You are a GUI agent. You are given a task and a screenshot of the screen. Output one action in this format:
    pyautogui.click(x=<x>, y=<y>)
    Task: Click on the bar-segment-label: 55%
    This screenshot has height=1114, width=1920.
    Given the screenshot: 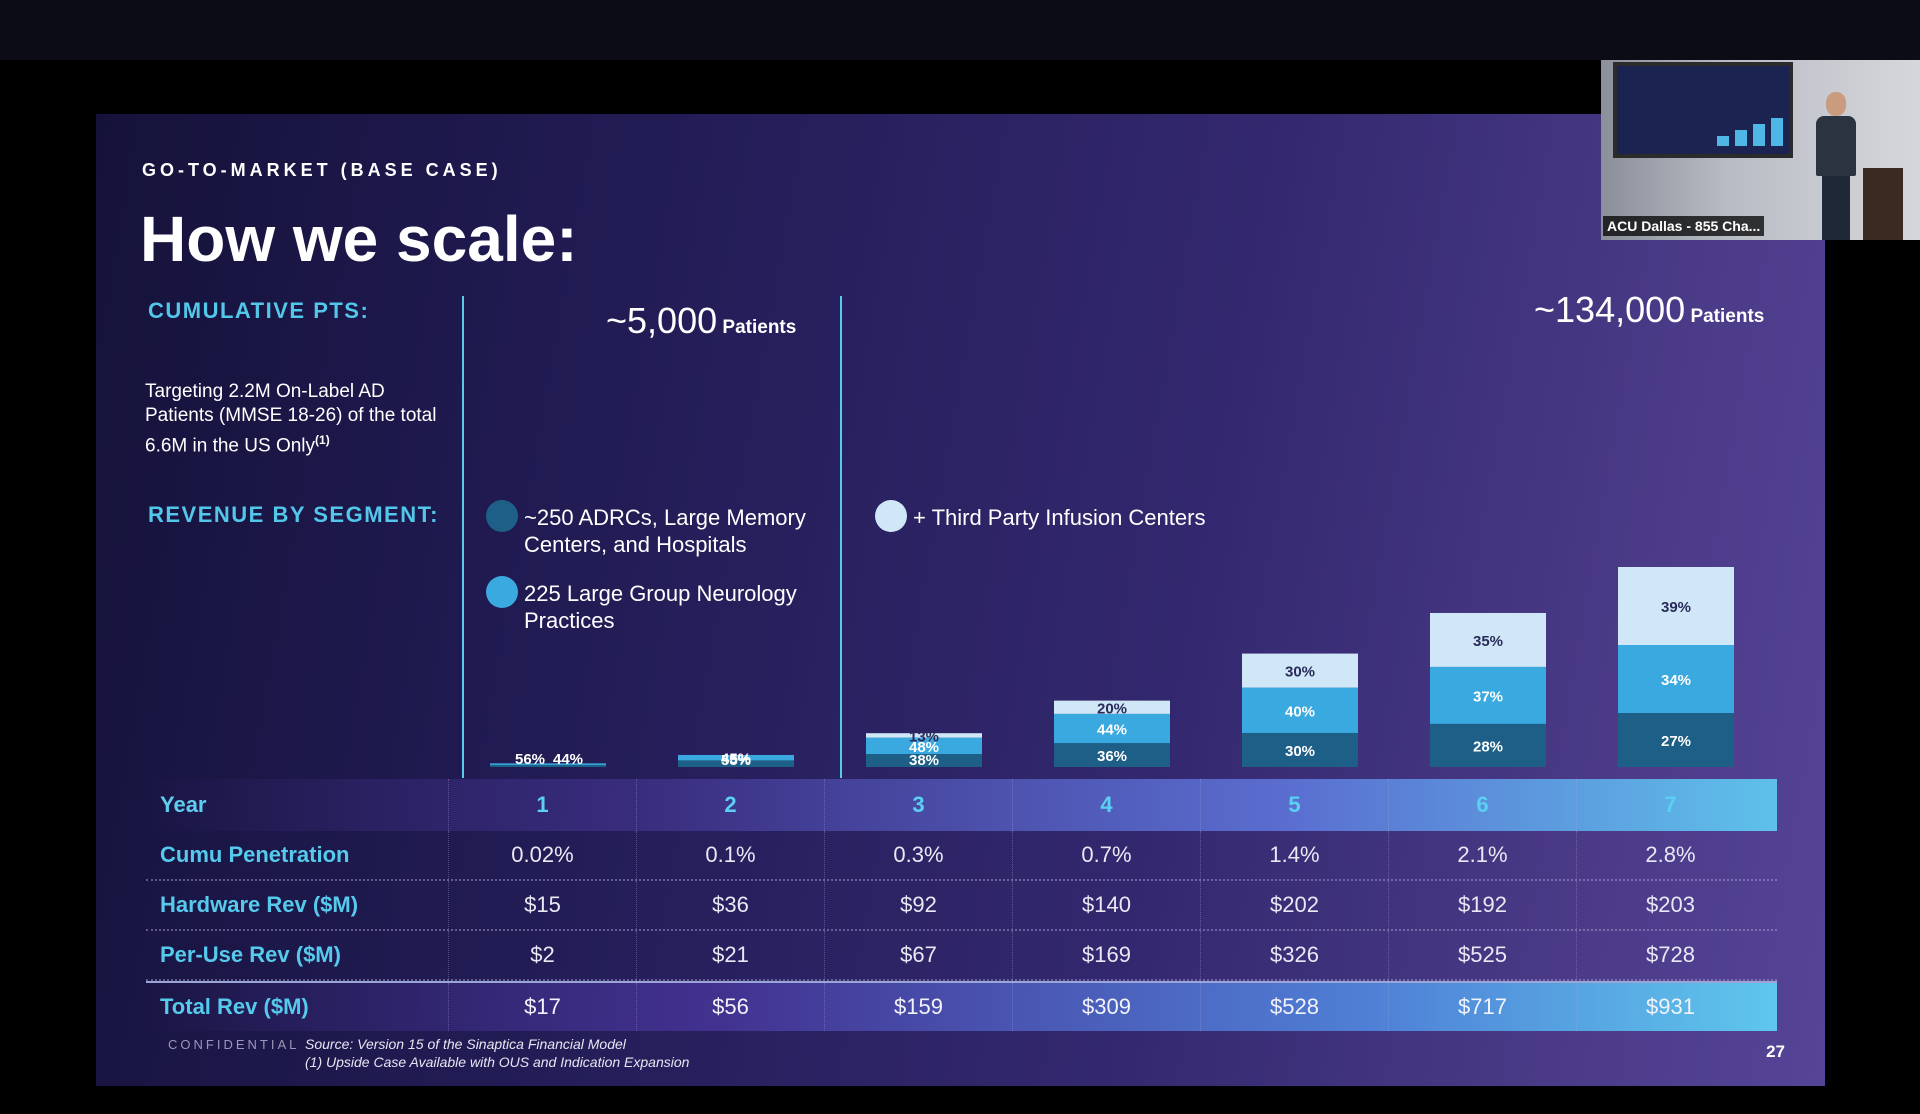 What is the action you would take?
    pyautogui.click(x=736, y=760)
    